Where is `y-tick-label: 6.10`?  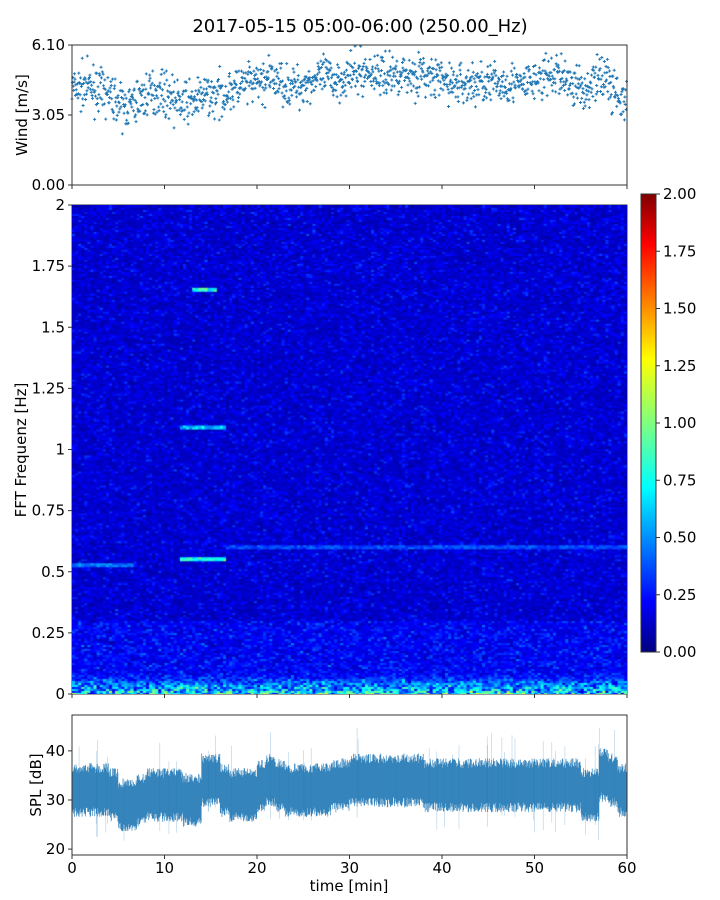 y-tick-label: 6.10 is located at coordinates (48, 45).